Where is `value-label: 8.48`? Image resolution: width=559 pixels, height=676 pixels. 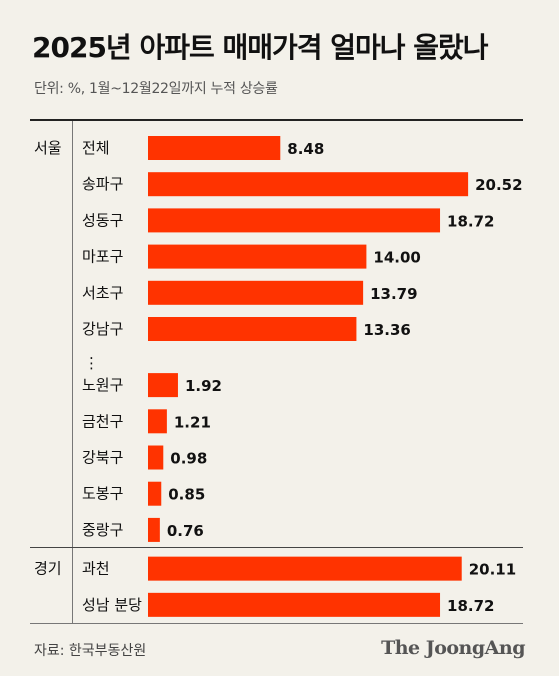 value-label: 8.48 is located at coordinates (305, 149).